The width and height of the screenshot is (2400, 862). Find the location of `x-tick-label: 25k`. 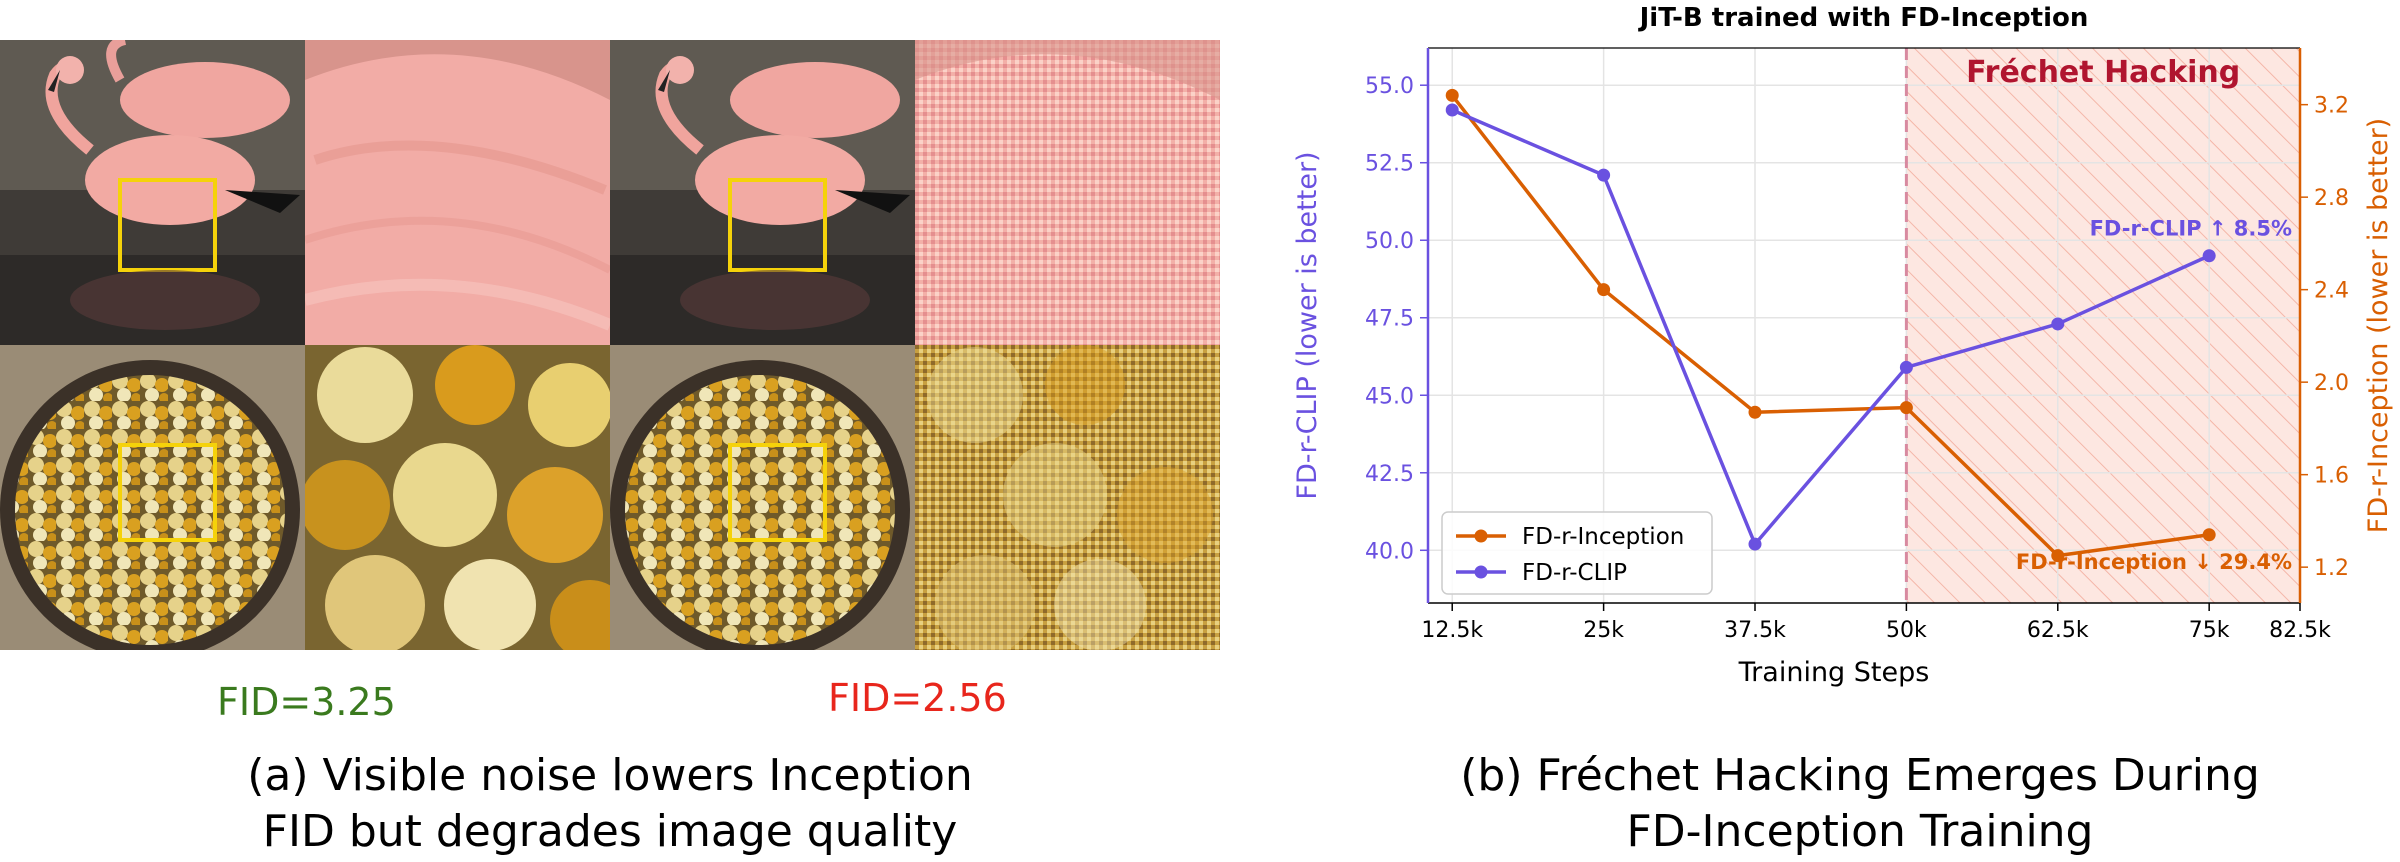

x-tick-label: 25k is located at coordinates (1603, 630).